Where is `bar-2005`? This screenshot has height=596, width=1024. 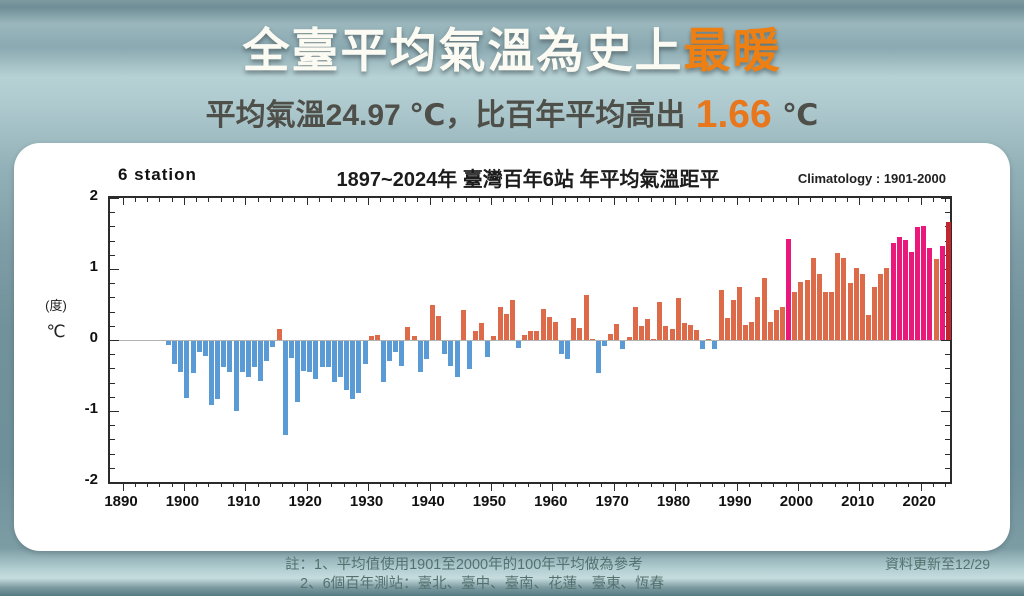
bar-2005 is located at coordinates (832, 316).